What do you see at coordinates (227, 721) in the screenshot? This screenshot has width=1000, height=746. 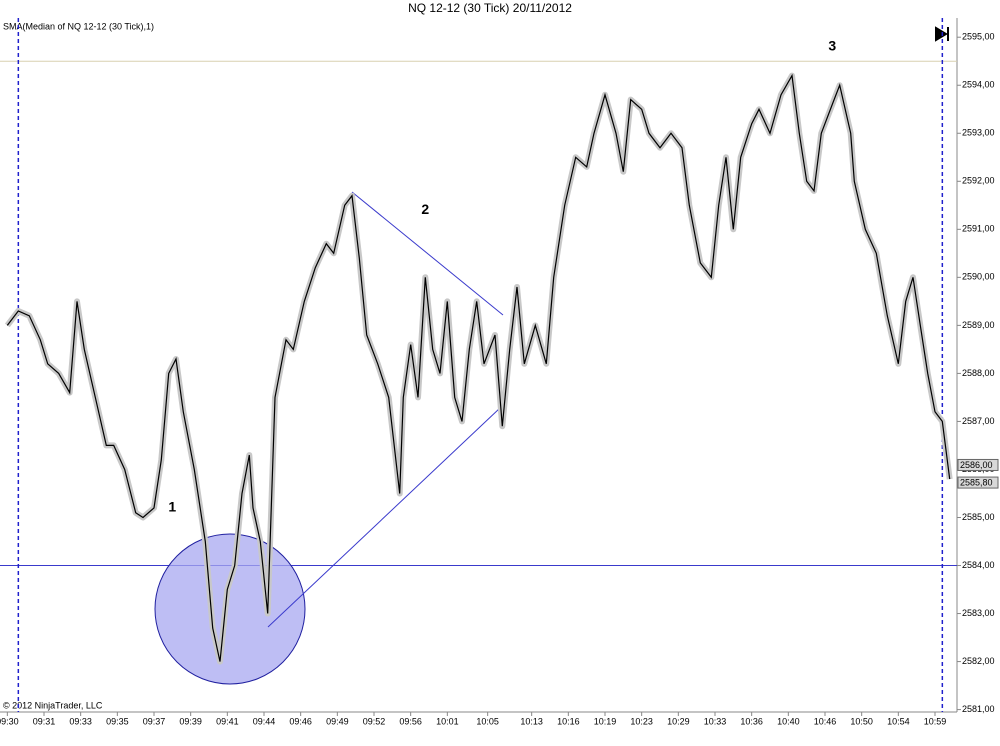 I see `x-tick-label: 09:41` at bounding box center [227, 721].